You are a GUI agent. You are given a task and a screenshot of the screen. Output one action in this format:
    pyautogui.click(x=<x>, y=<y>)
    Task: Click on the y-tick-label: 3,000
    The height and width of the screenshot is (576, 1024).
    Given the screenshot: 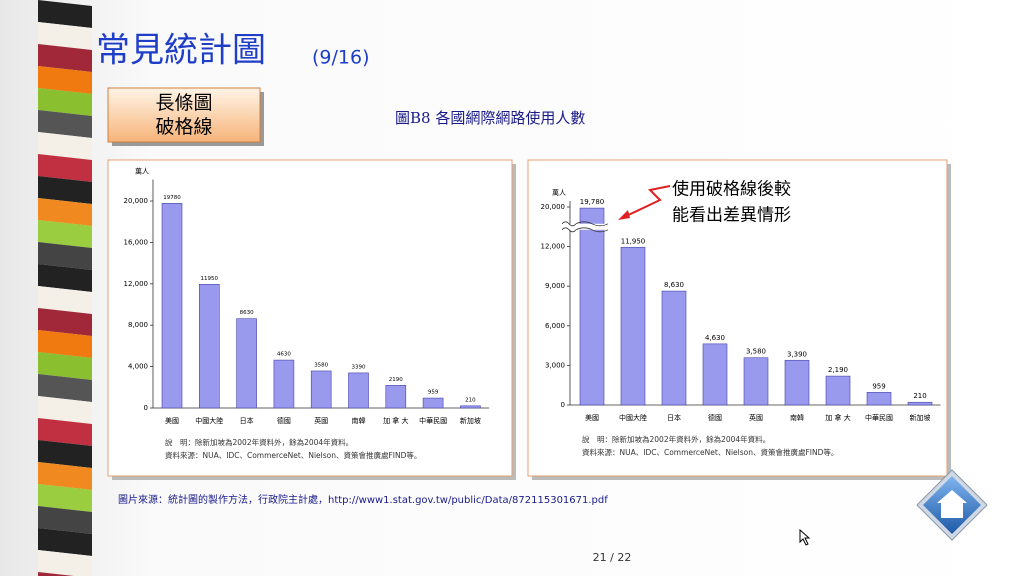 What is the action you would take?
    pyautogui.click(x=555, y=365)
    